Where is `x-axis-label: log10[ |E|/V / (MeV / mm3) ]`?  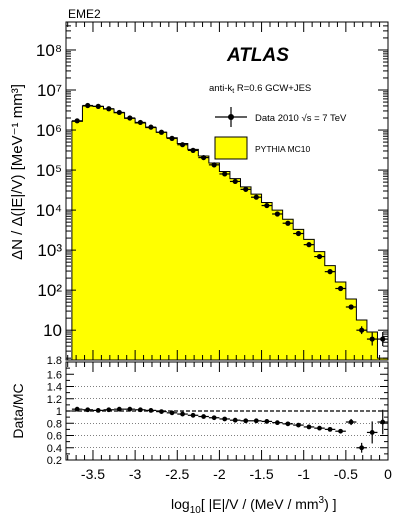 x-axis-label: log10[ |E|/V / (MeV / mm3) ] is located at coordinates (254, 505).